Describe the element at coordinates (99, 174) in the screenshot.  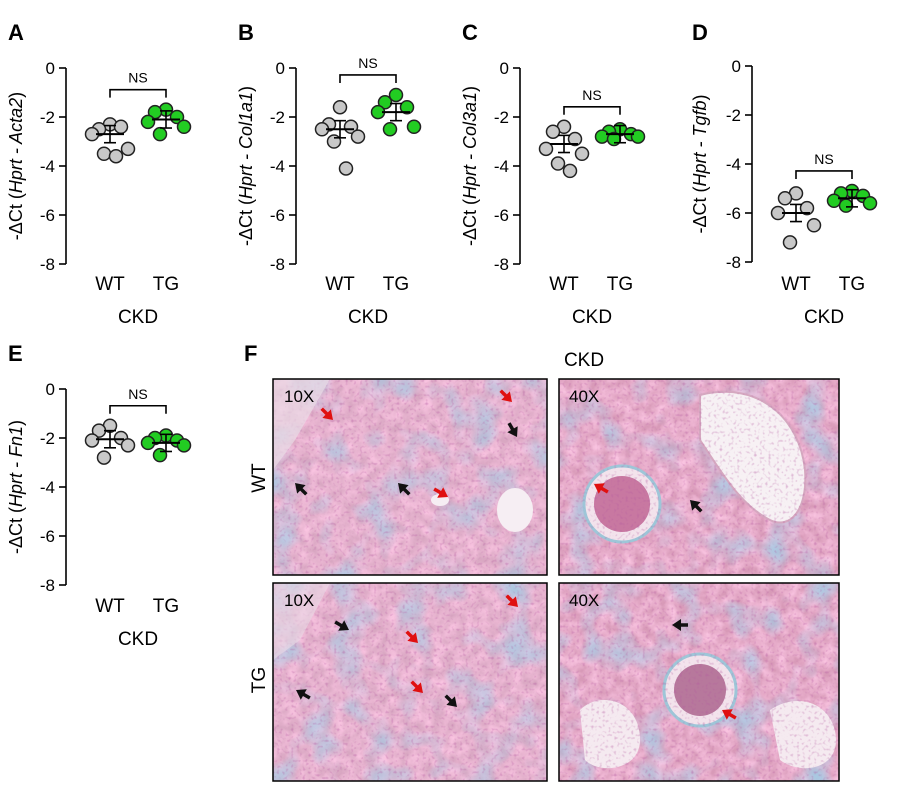
I see `panel-a: A 0 -2 -4 -6 -8 -ΔCt (Hprt - Acta2) WT TG CKD NS` at that location.